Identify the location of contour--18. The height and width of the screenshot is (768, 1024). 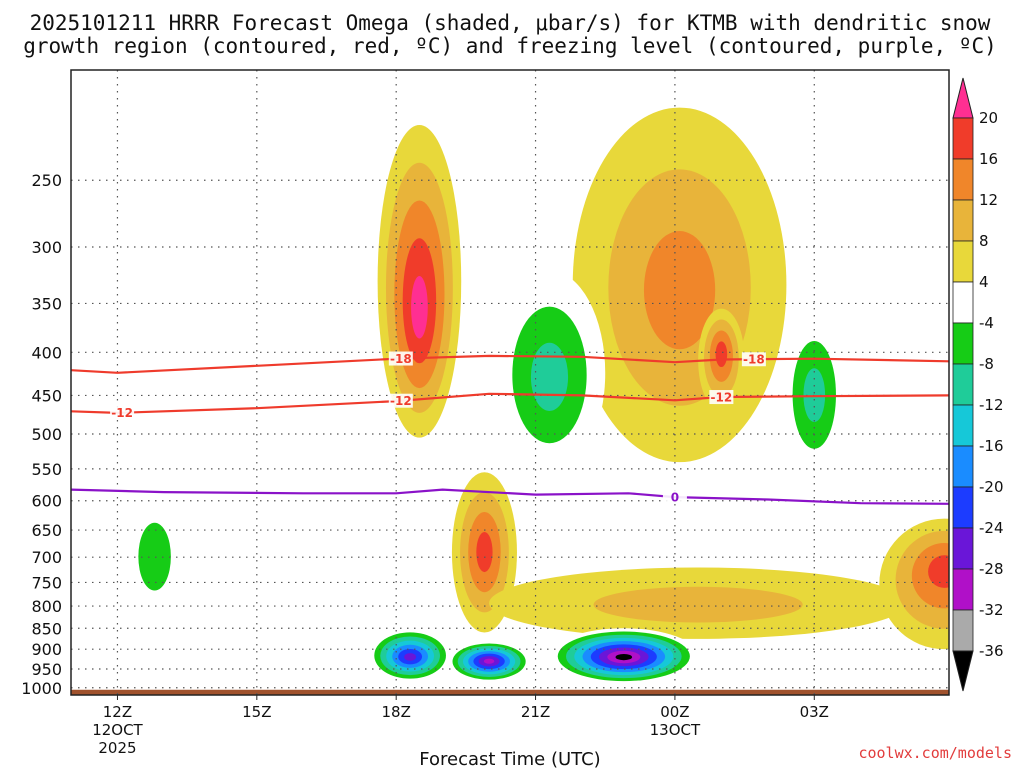
(510, 364).